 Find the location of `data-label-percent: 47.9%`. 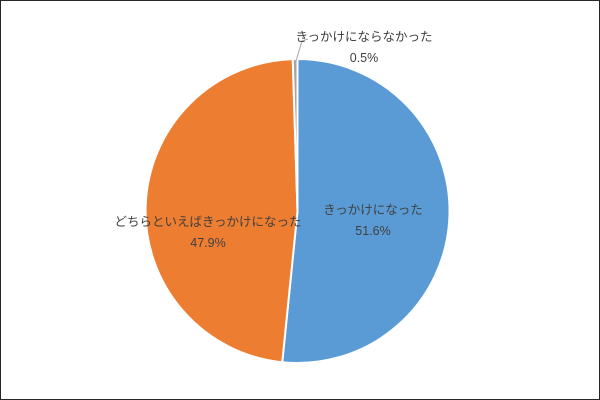

data-label-percent: 47.9% is located at coordinates (208, 243).